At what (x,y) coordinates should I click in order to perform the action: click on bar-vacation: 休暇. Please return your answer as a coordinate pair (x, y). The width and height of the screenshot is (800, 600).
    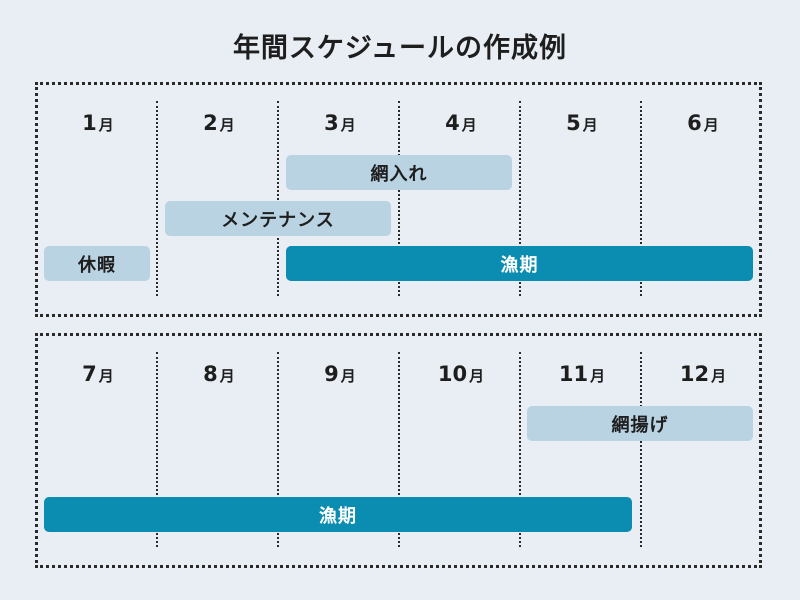
    Looking at the image, I should click on (97, 263).